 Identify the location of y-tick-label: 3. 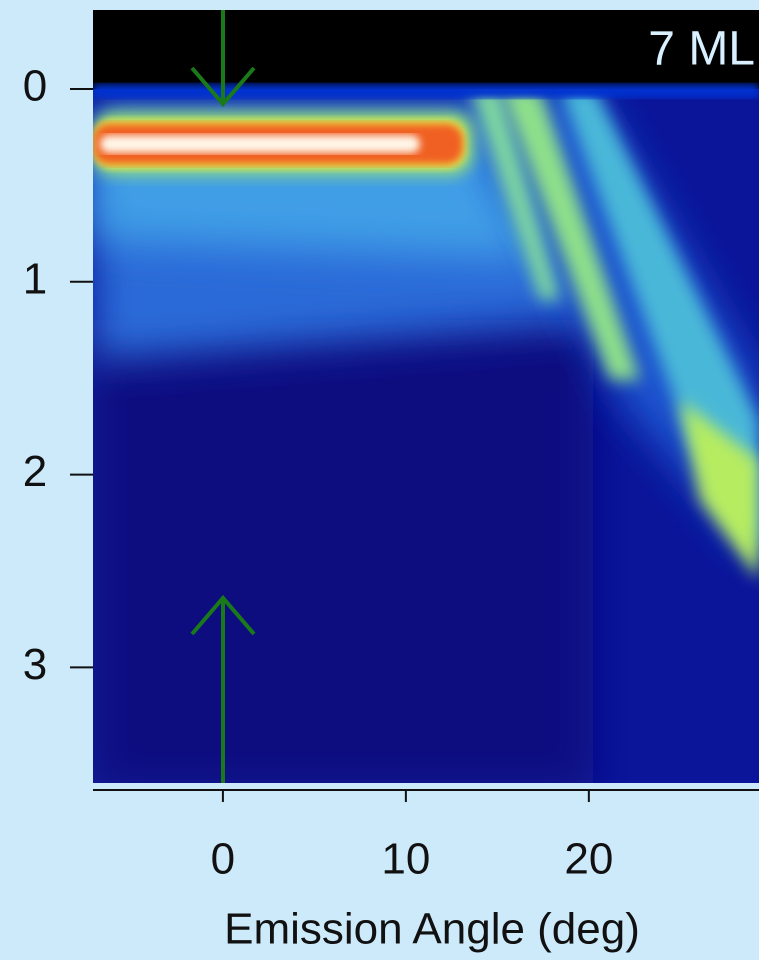
(35, 664).